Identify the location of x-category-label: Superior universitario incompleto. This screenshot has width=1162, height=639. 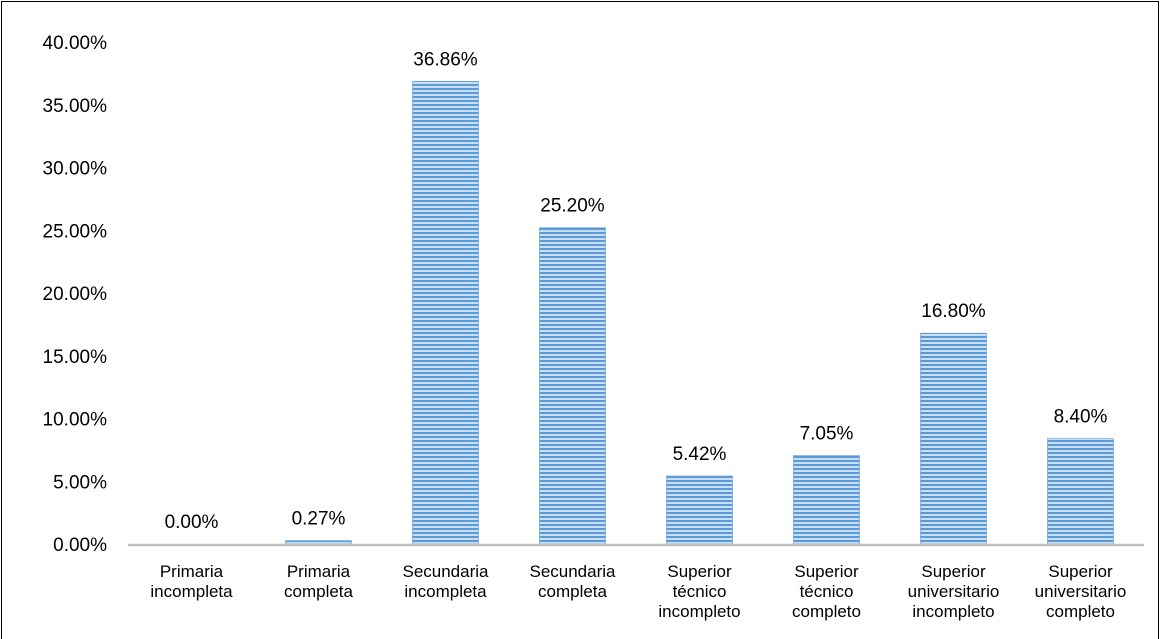
(954, 591).